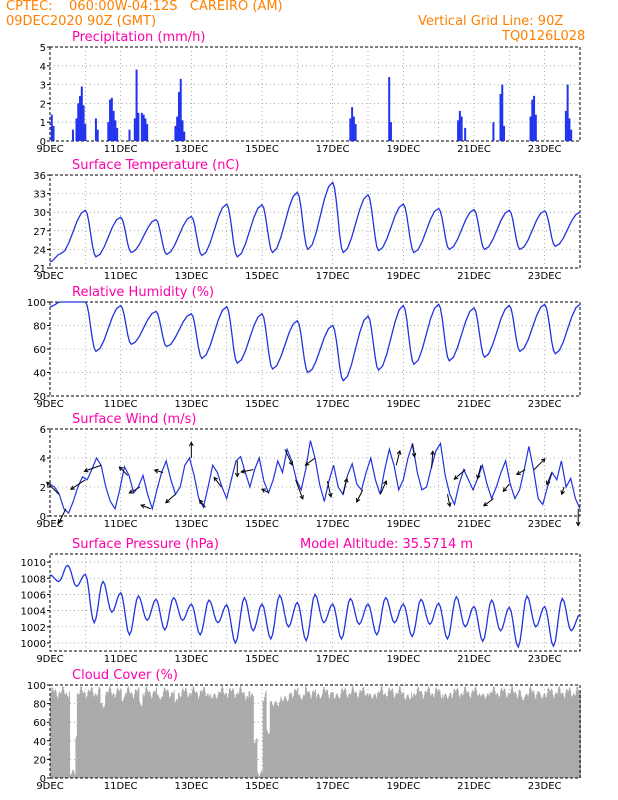  What do you see at coordinates (545, 786) in the screenshot?
I see `cloud-xtick-label: 23DEC` at bounding box center [545, 786].